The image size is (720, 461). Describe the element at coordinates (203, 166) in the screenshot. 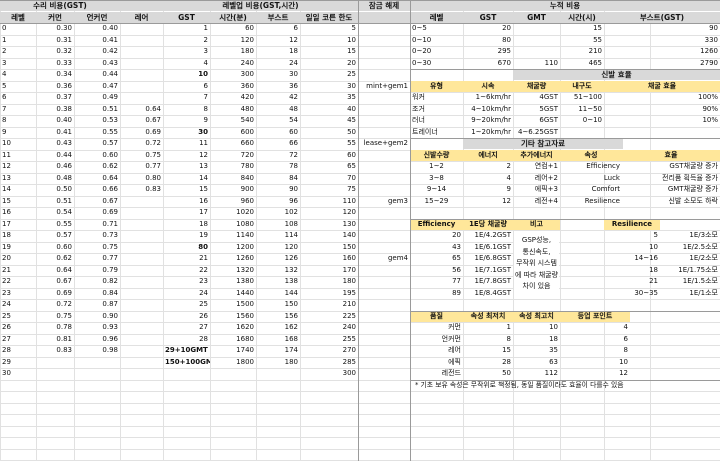

I see `gst-cell: 13` at that location.